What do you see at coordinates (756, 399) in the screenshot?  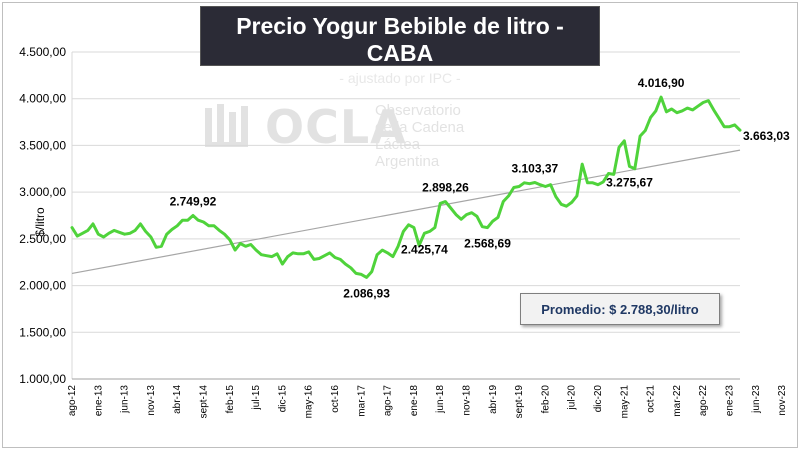 I see `x-tick-label: jun-23` at bounding box center [756, 399].